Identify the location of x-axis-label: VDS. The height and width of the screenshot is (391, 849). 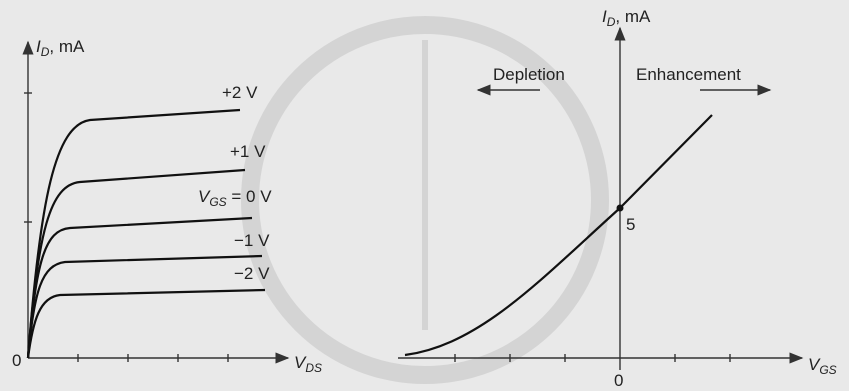
(308, 364).